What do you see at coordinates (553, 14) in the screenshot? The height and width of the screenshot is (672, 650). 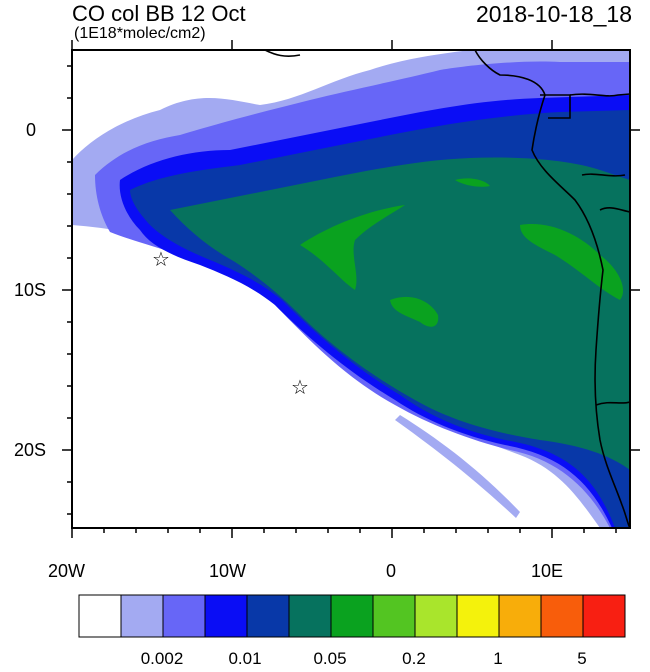 I see `datetime-label: 2018-10-18_18` at bounding box center [553, 14].